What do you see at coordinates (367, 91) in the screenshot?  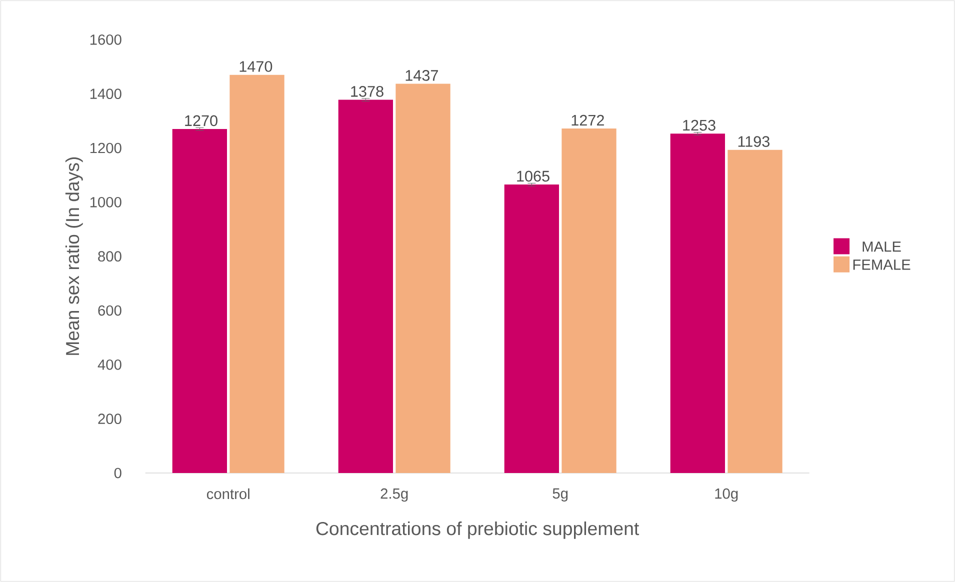 I see `data-label: 1378` at bounding box center [367, 91].